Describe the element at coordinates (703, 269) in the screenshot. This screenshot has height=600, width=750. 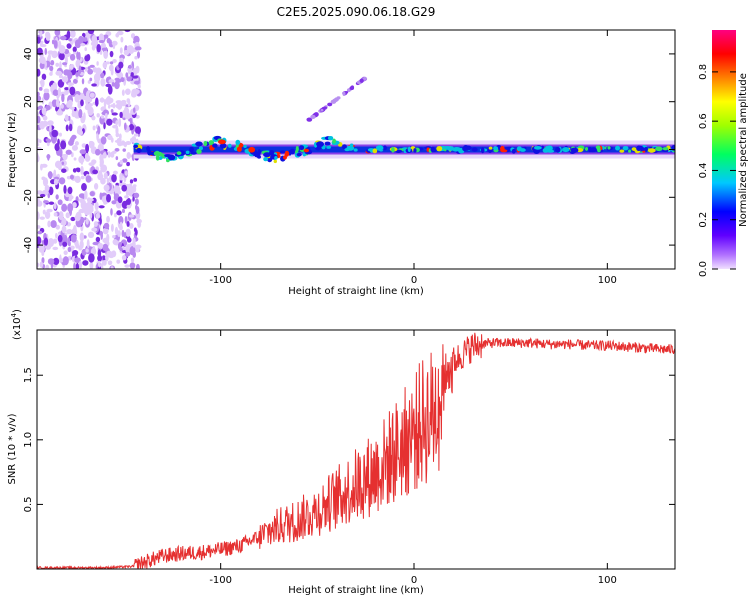
I see `colorbar-tick-label: 0.0` at that location.